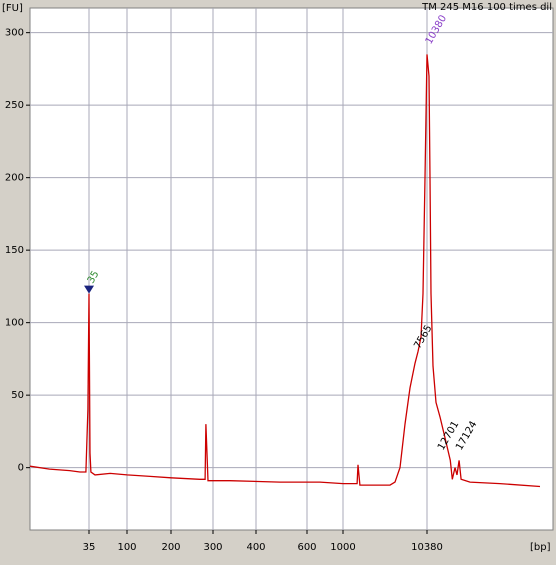 Image resolution: width=556 pixels, height=565 pixels. What do you see at coordinates (306, 547) in the screenshot?
I see `x-tick-label: 600` at bounding box center [306, 547].